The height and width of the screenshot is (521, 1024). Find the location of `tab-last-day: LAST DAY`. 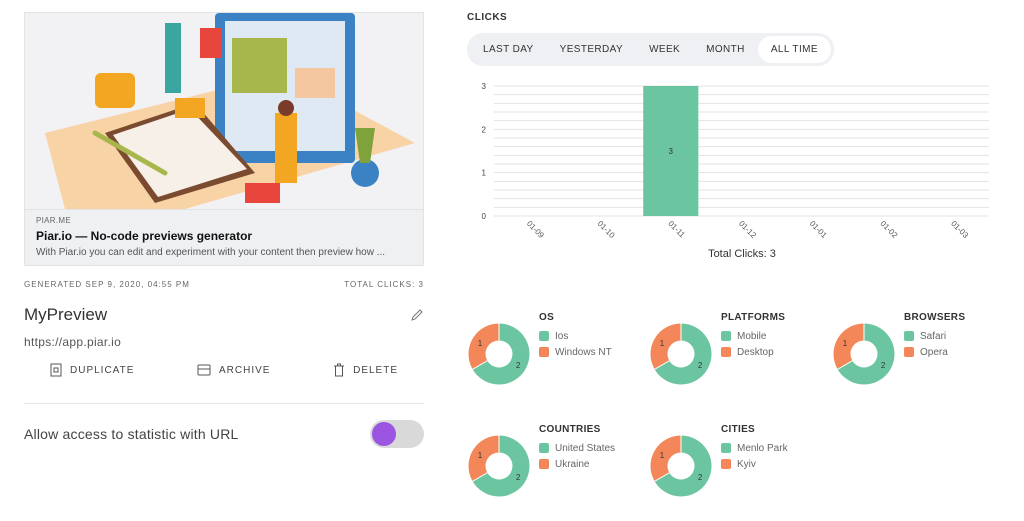

tab-last-day: LAST DAY is located at coordinates (508, 49).